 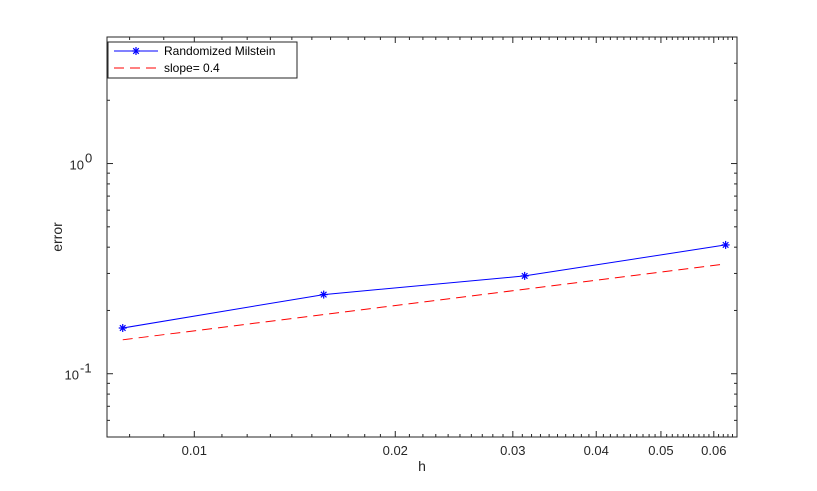 I want to click on legend-label-2: slope= 0.4, so click(x=192, y=68).